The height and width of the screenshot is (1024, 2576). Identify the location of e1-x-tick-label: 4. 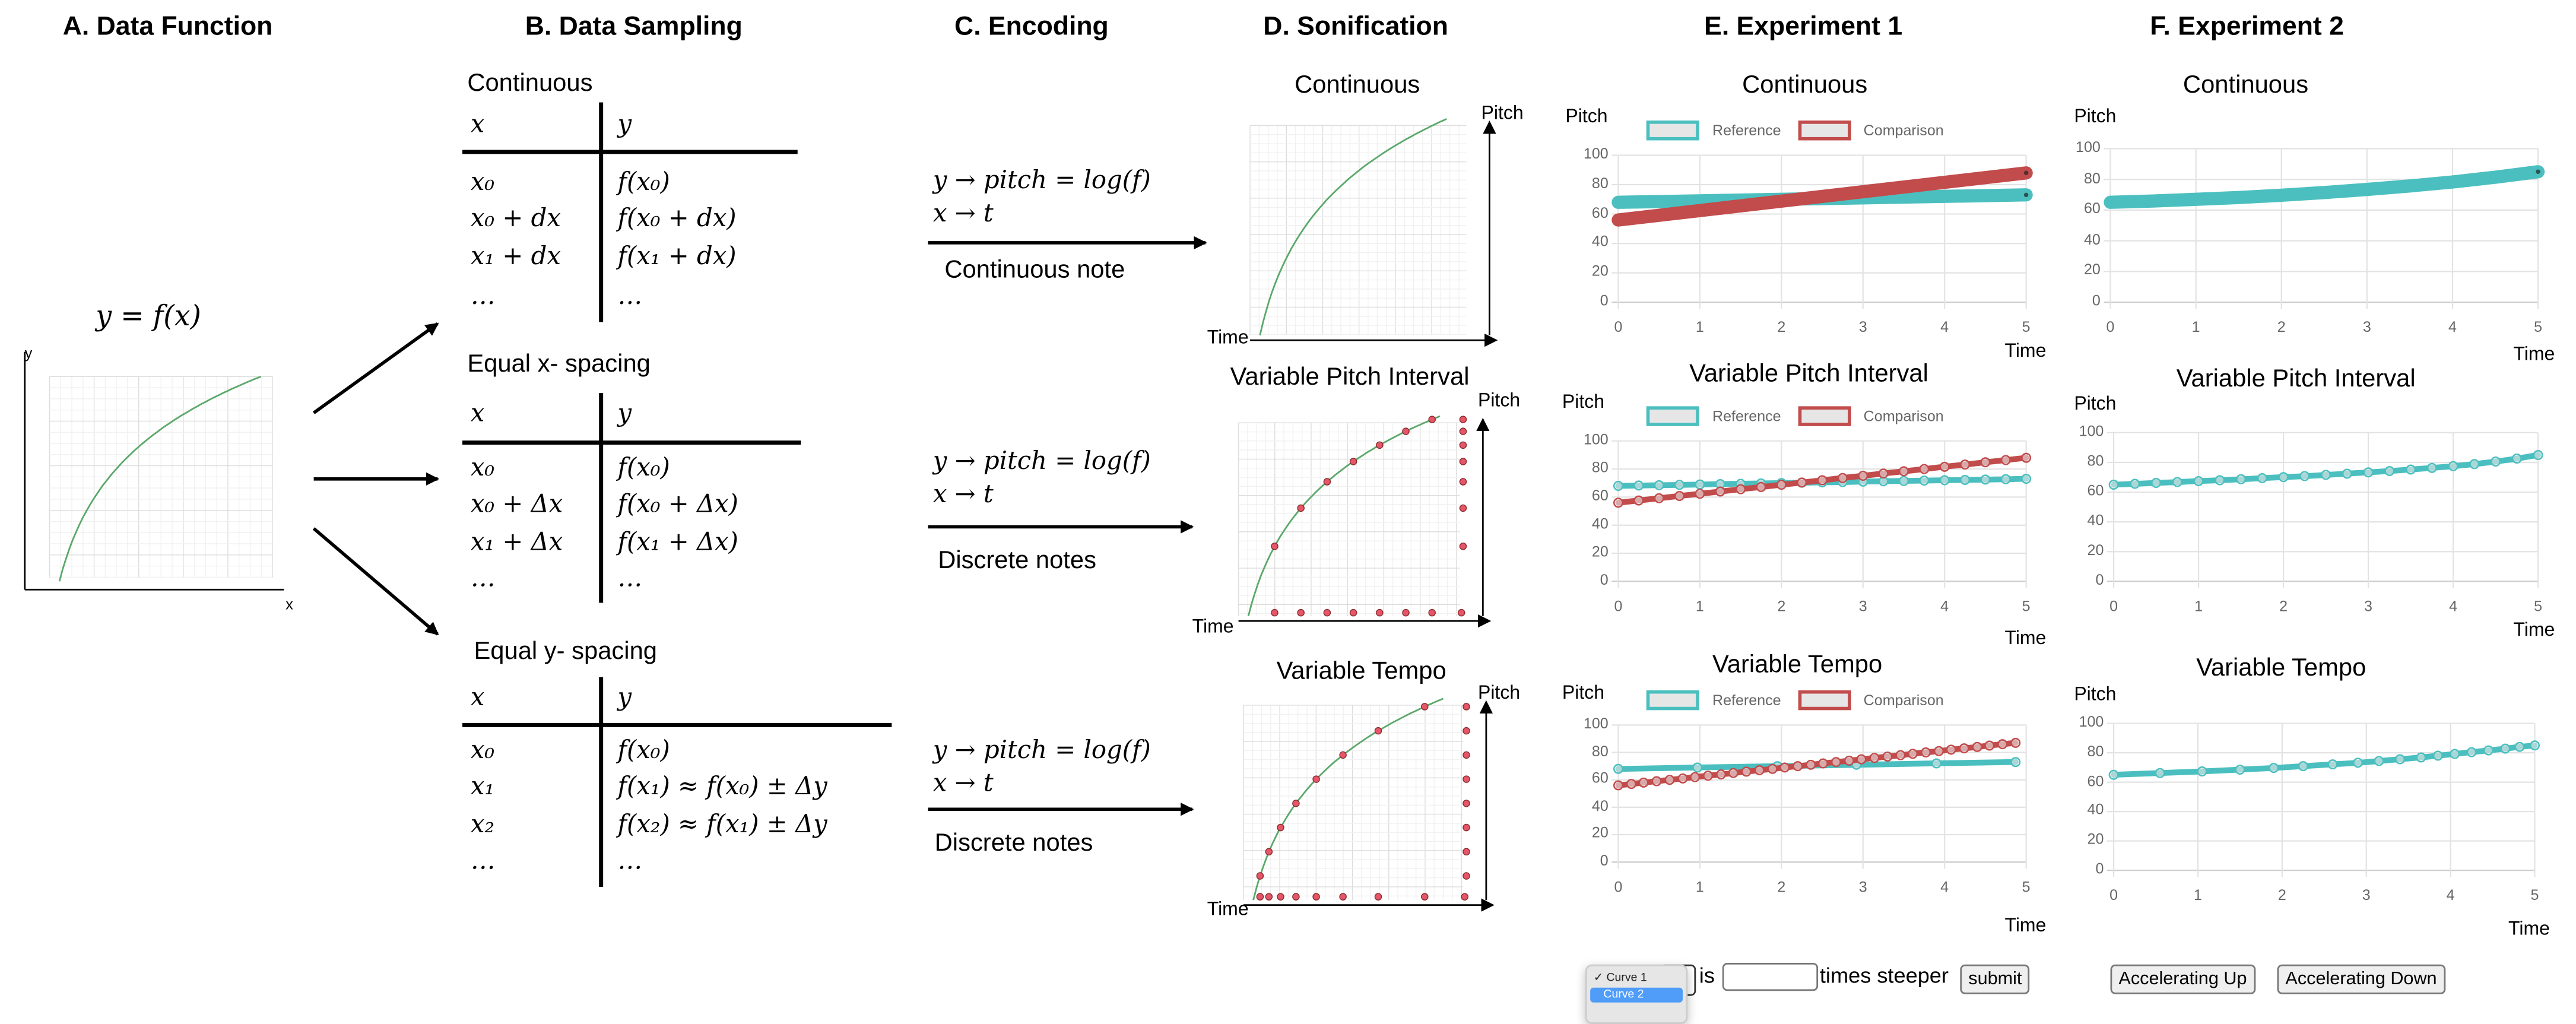
(1944, 326).